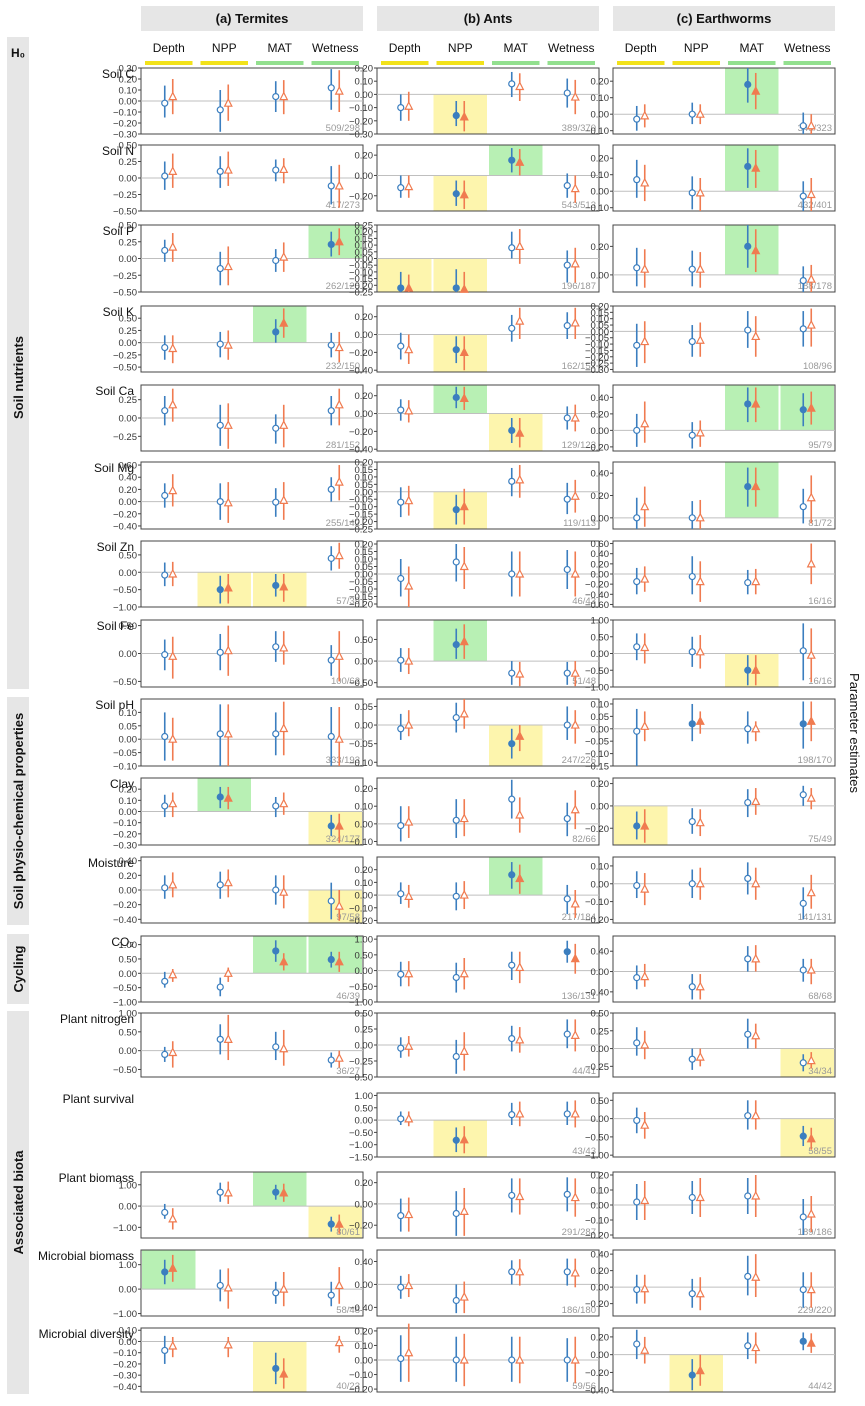 The image size is (865, 1406). What do you see at coordinates (361, 597) in the screenshot?
I see `y-tick-label: −0.15` at bounding box center [361, 597].